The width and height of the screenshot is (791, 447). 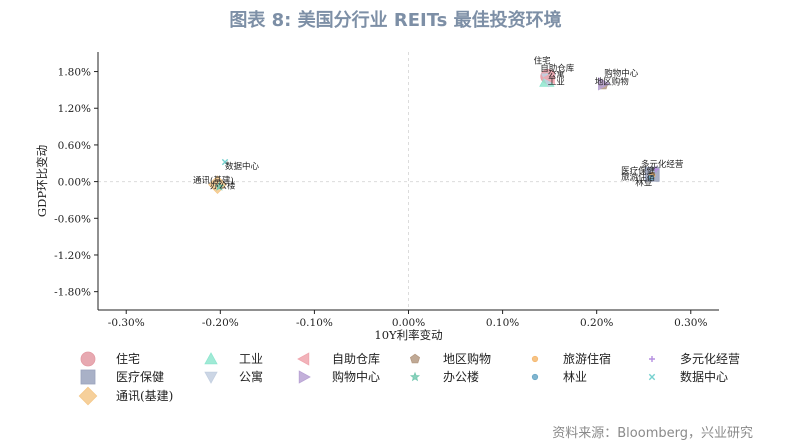 I want to click on point-label: 医疗保健, so click(x=638, y=171).